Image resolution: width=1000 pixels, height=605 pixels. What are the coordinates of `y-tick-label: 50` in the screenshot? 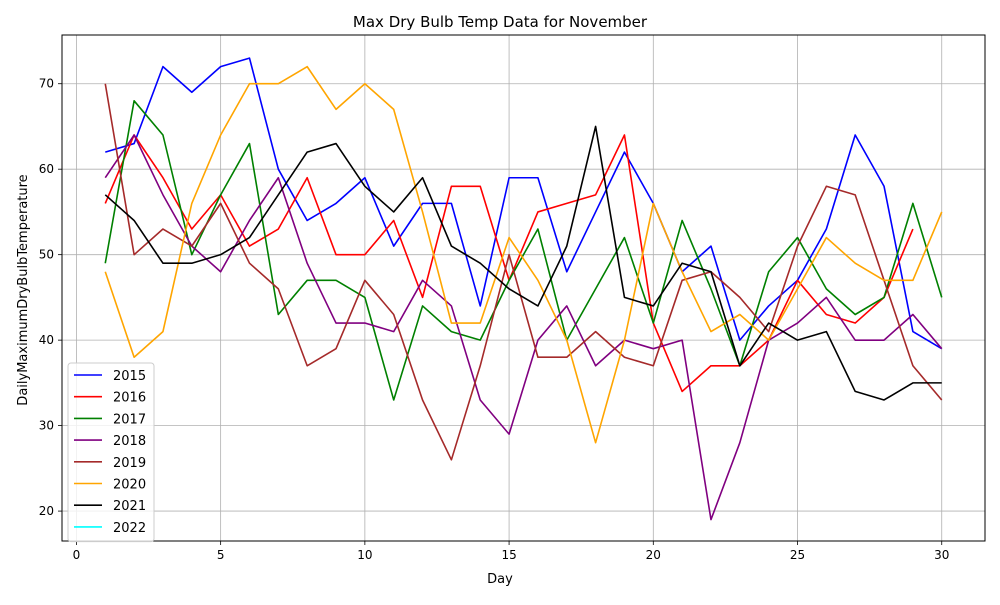 It's located at (46, 255).